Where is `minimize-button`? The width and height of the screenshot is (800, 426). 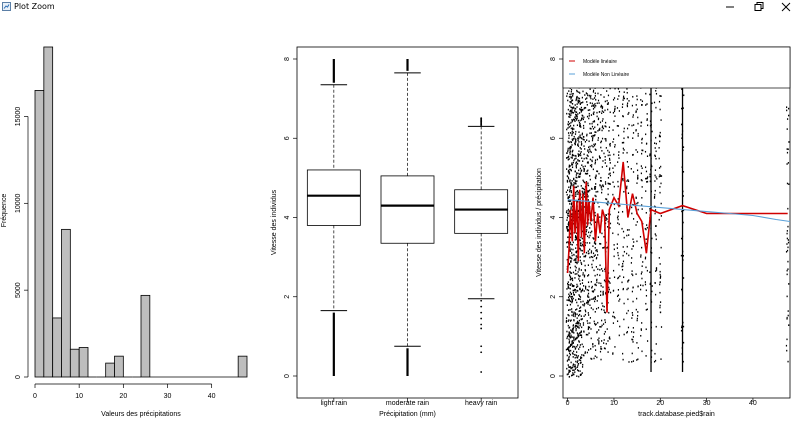
minimize-button is located at coordinates (730, 7).